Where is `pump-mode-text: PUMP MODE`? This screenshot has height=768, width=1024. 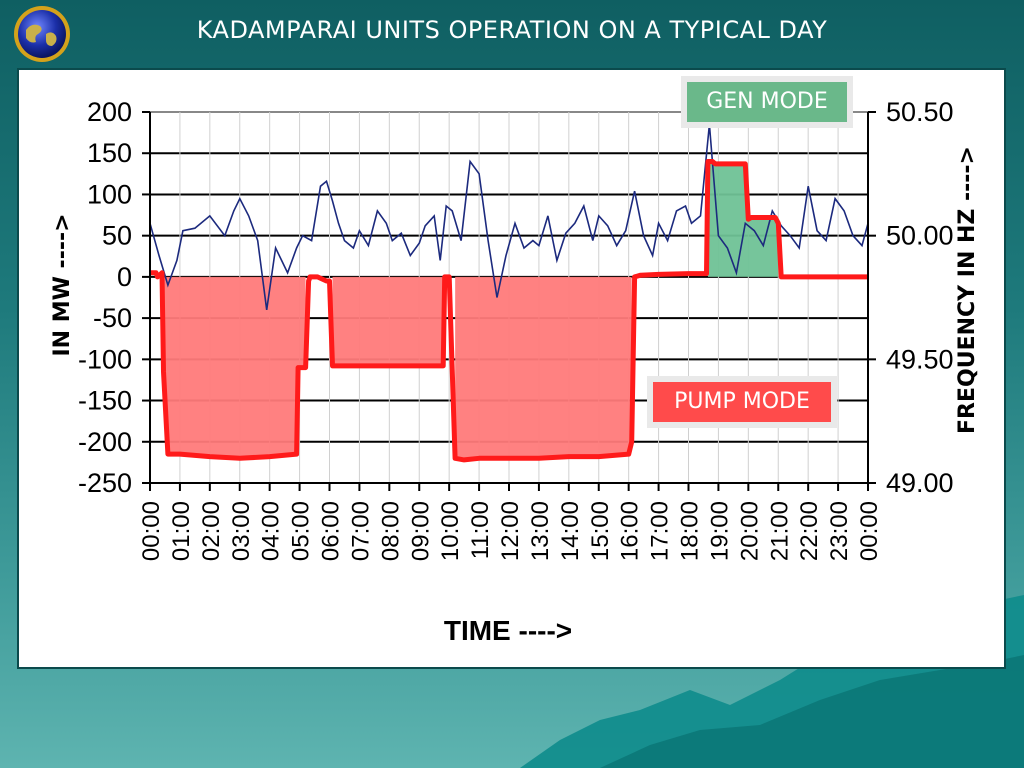 pump-mode-text: PUMP MODE is located at coordinates (742, 402).